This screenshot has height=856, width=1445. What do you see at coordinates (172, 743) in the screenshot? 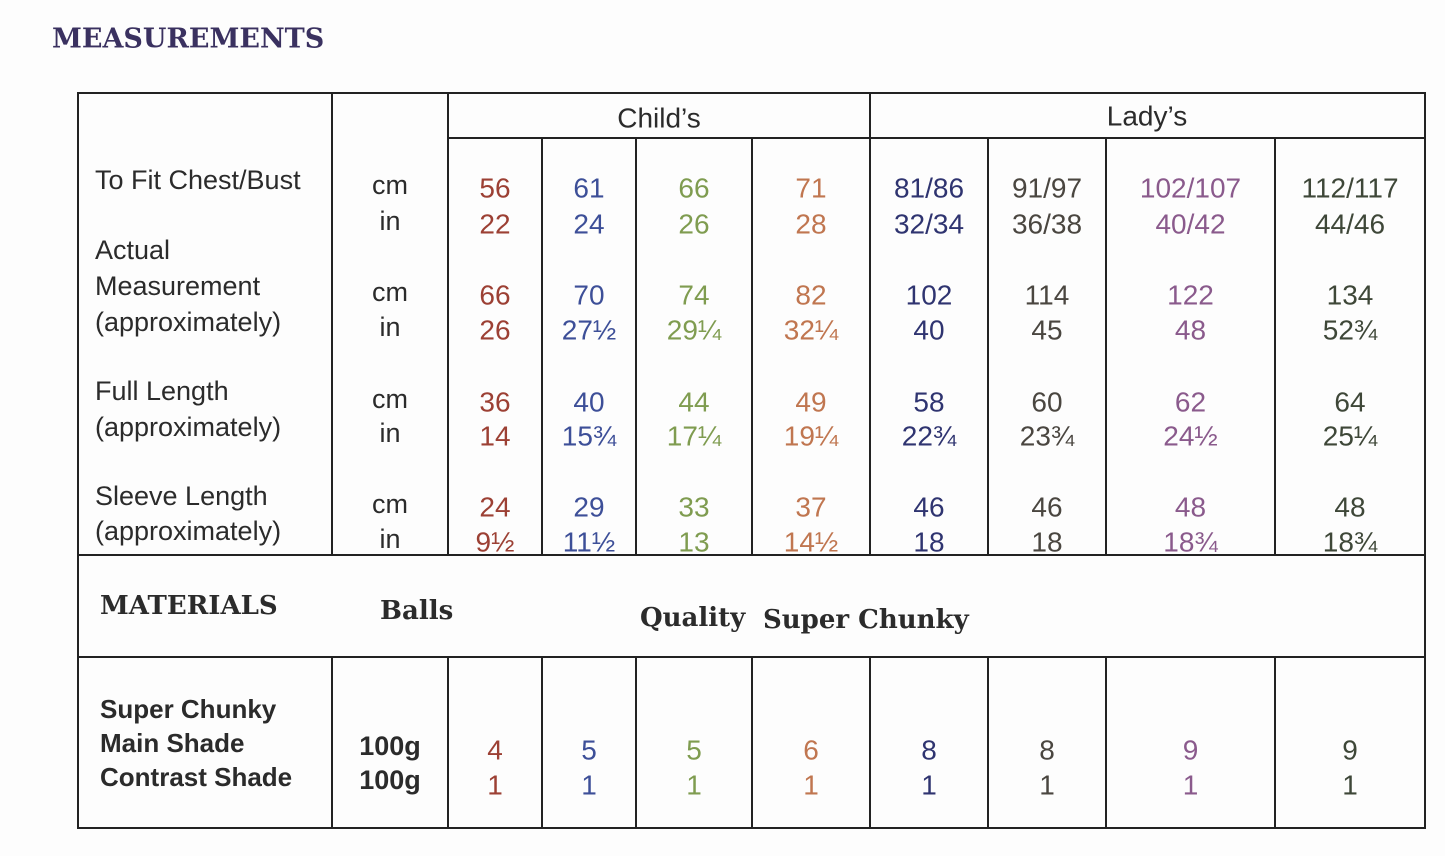
I see `yarn-label: Main Shade` at bounding box center [172, 743].